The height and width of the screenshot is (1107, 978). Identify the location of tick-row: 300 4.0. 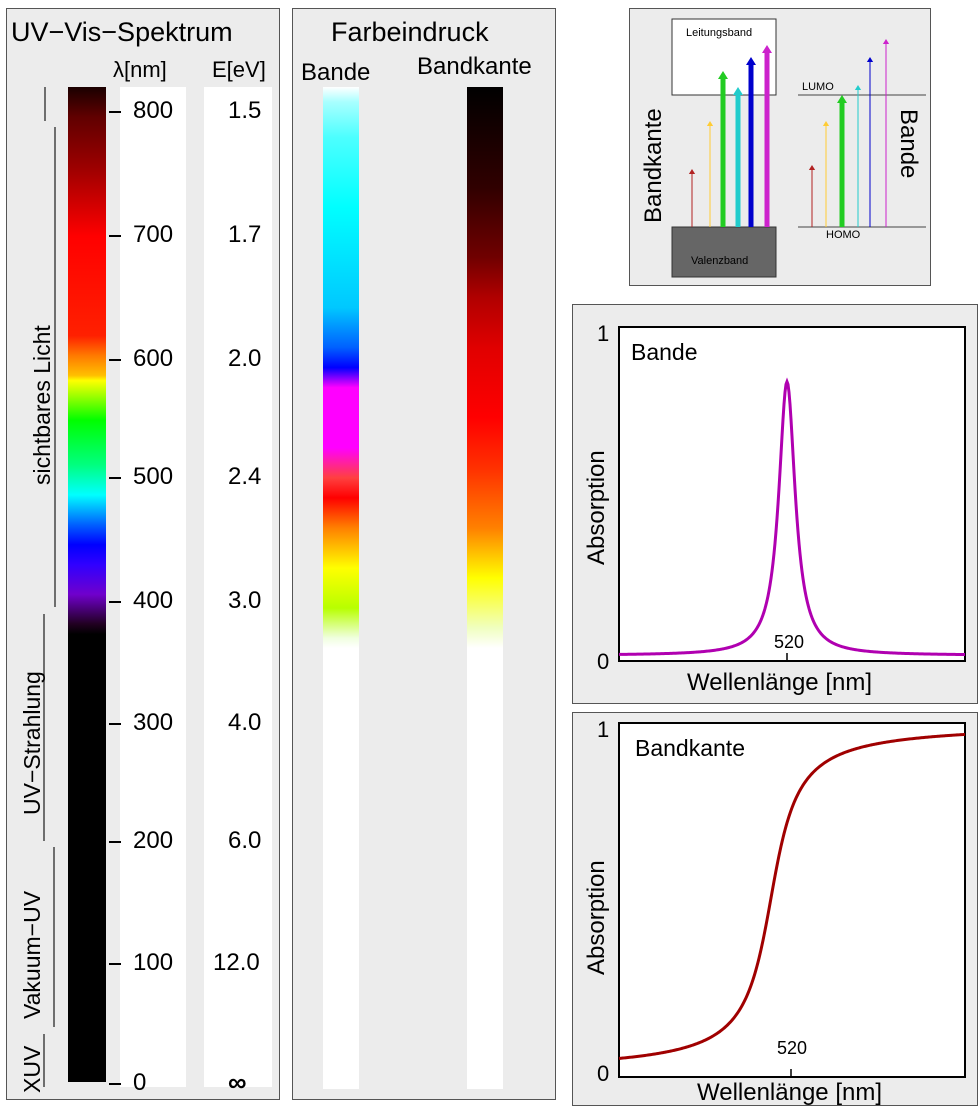
(144, 723).